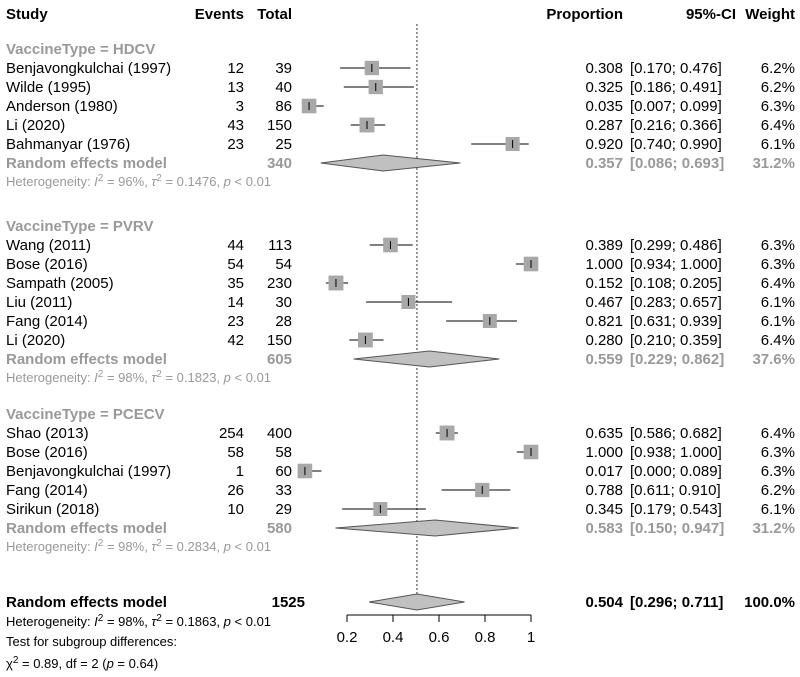 This screenshot has width=800, height=677. I want to click on x-axis-tick-label: 0.2, so click(347, 637).